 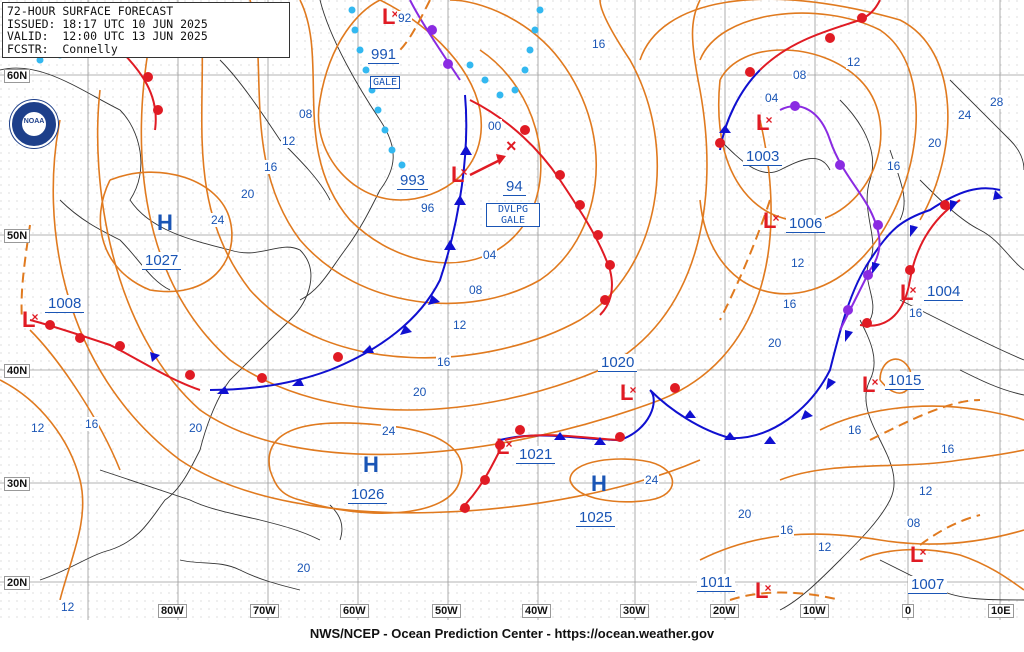 I want to click on header-title: 72-HOUR SURFACE FORECAST, so click(x=90, y=11).